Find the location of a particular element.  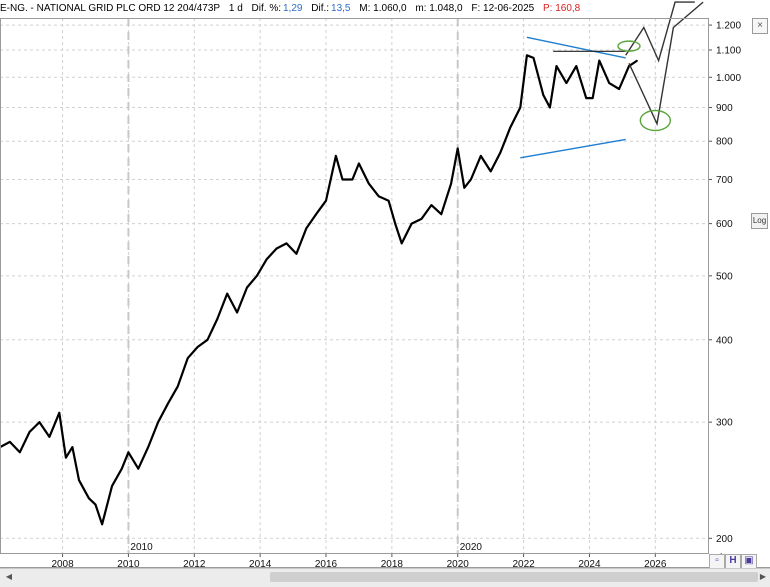

chart-tool-icon: ▫ is located at coordinates (717, 561).